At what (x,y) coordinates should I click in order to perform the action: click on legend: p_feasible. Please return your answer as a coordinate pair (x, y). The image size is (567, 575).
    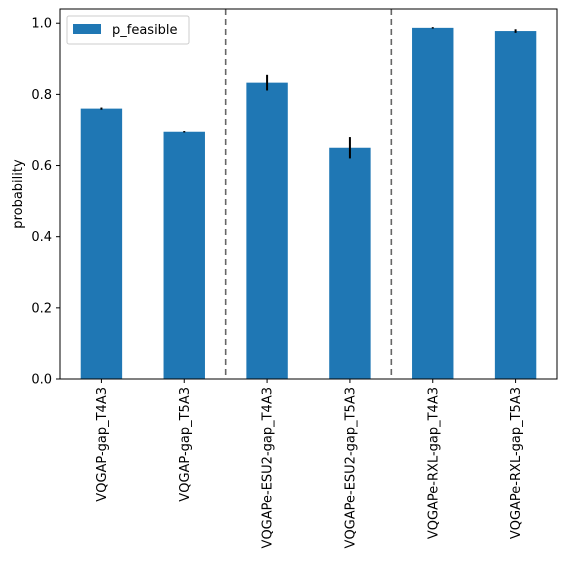
    Looking at the image, I should click on (128, 30).